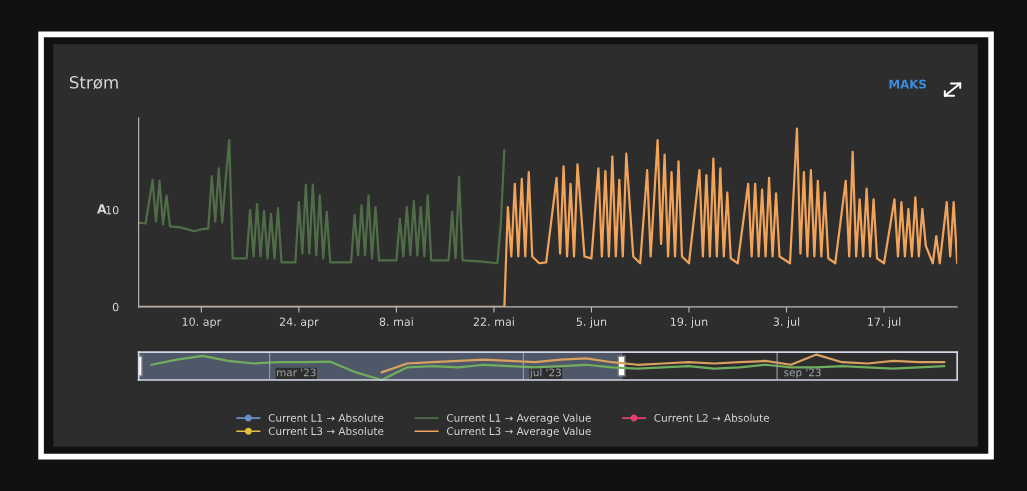  What do you see at coordinates (545, 373) in the screenshot?
I see `annotation: jul '23` at bounding box center [545, 373].